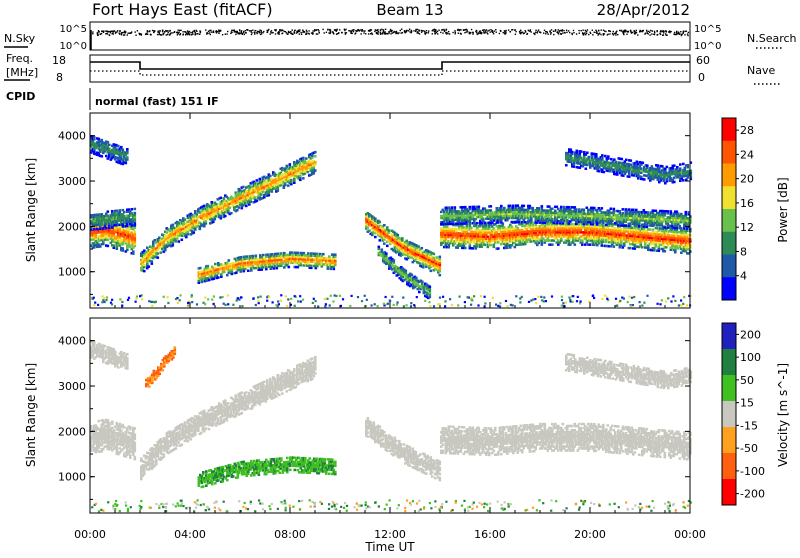  I want to click on beam-label: Beam 13, so click(409, 10).